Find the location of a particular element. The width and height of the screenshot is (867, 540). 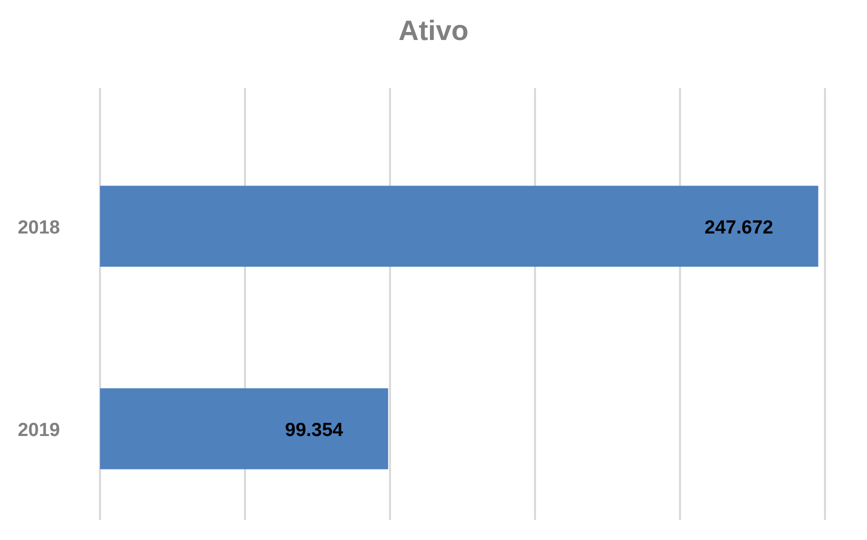

chart-title: Ativo is located at coordinates (433, 30).